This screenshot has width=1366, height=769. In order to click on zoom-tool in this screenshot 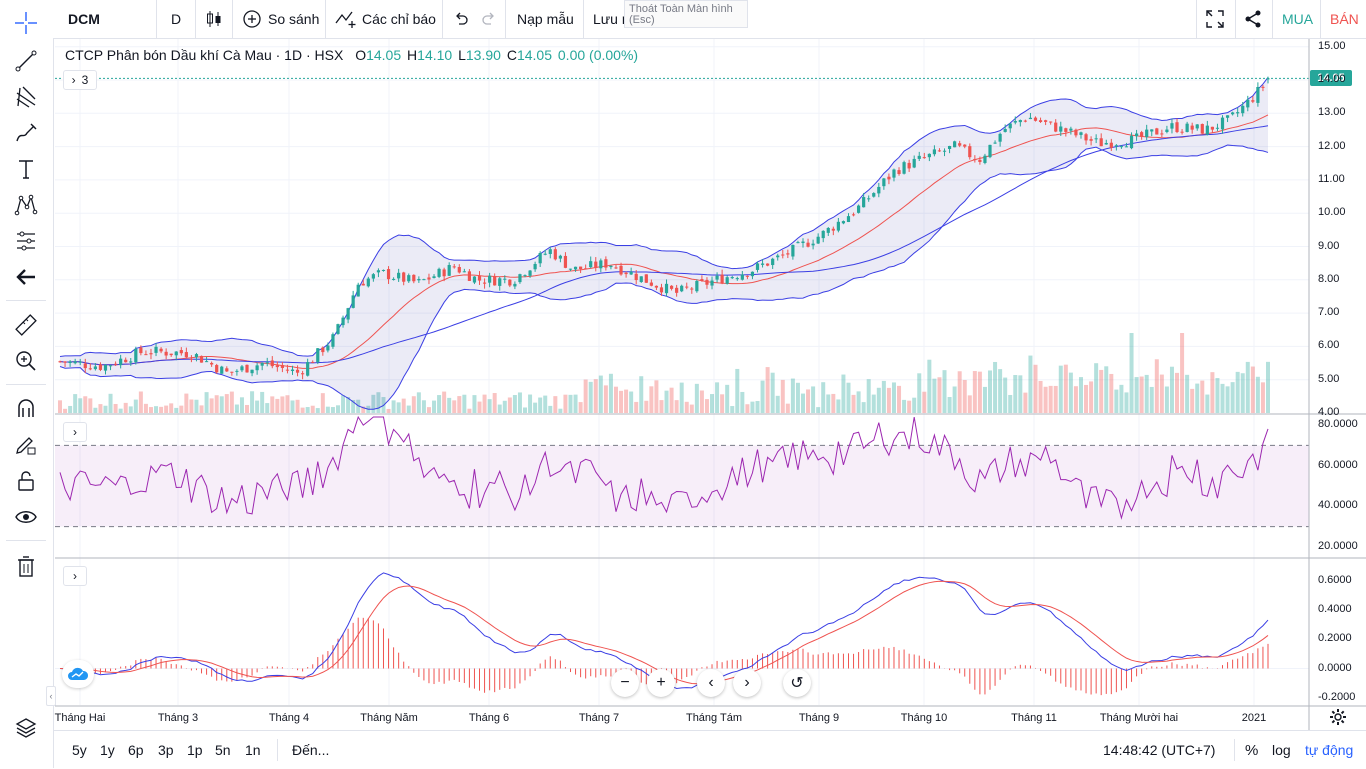, I will do `click(26, 361)`.